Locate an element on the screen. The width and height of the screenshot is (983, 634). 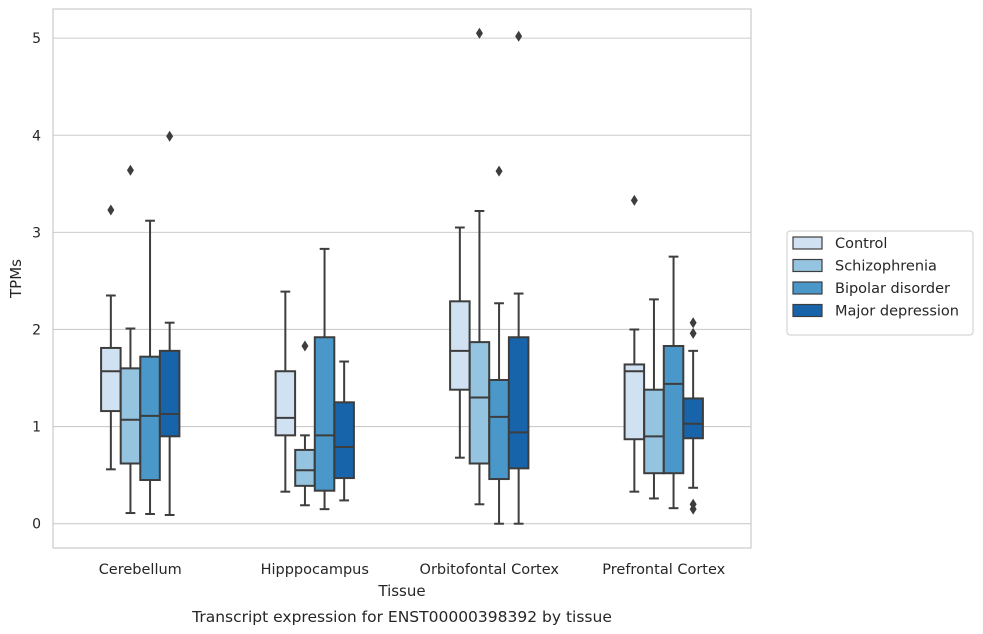
y-tick-label: 0 is located at coordinates (36, 525).